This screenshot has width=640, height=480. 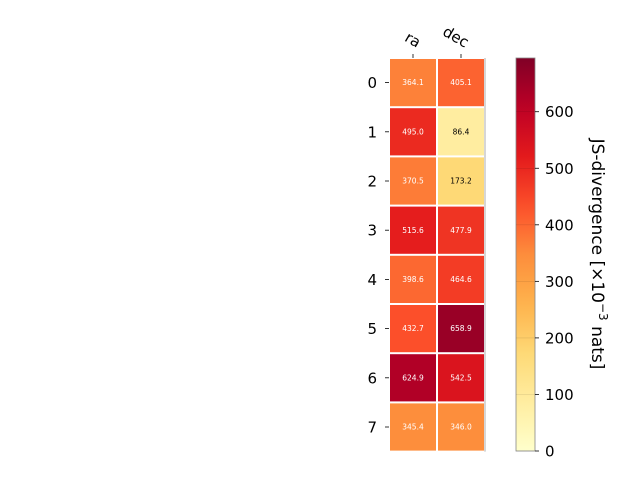 I want to click on row-tick-label: 4, so click(x=372, y=280).